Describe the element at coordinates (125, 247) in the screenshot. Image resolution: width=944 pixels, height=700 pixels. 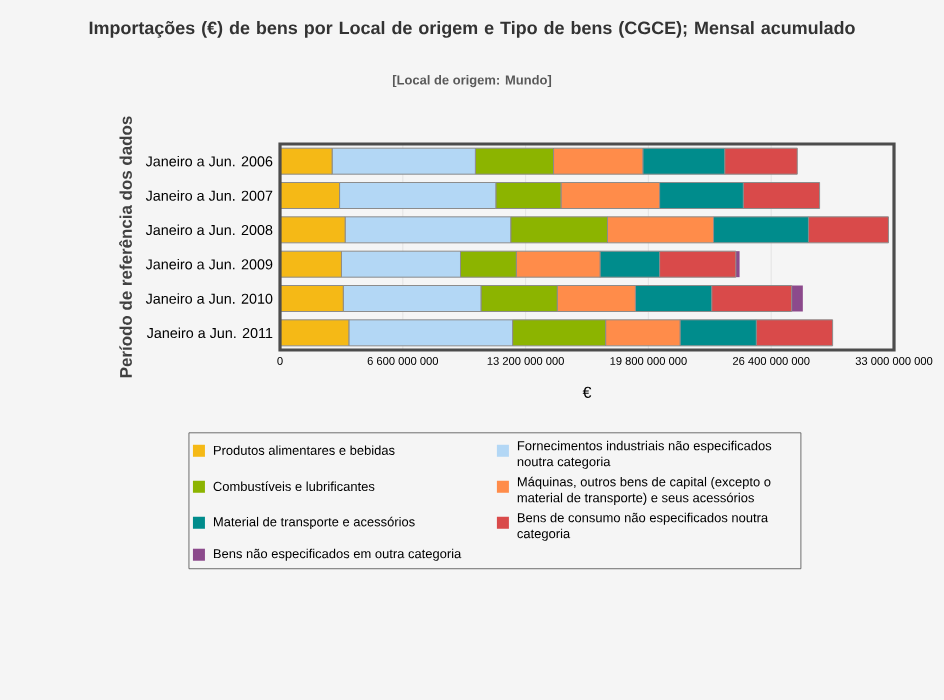
I see `y-axis-title: Período de referência dos dados` at that location.